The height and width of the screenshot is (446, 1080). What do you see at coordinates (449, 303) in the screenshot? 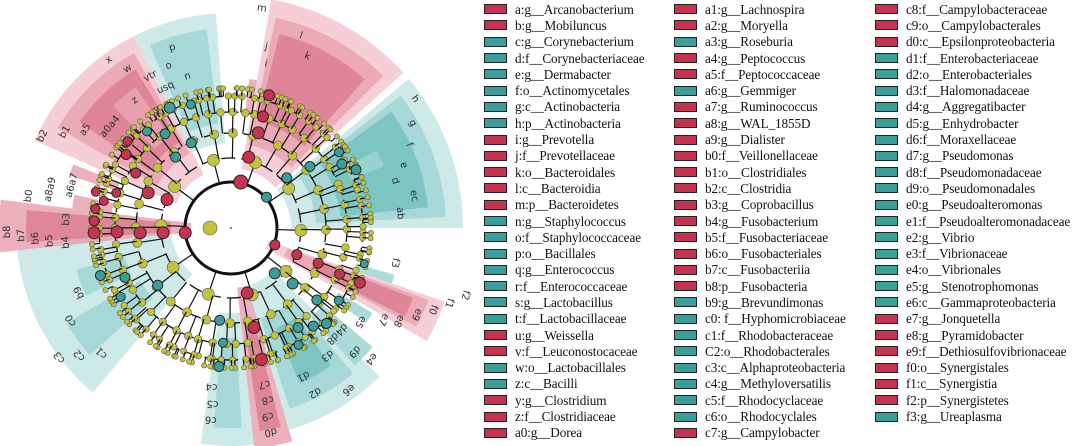
I see `clade-label: f1` at bounding box center [449, 303].